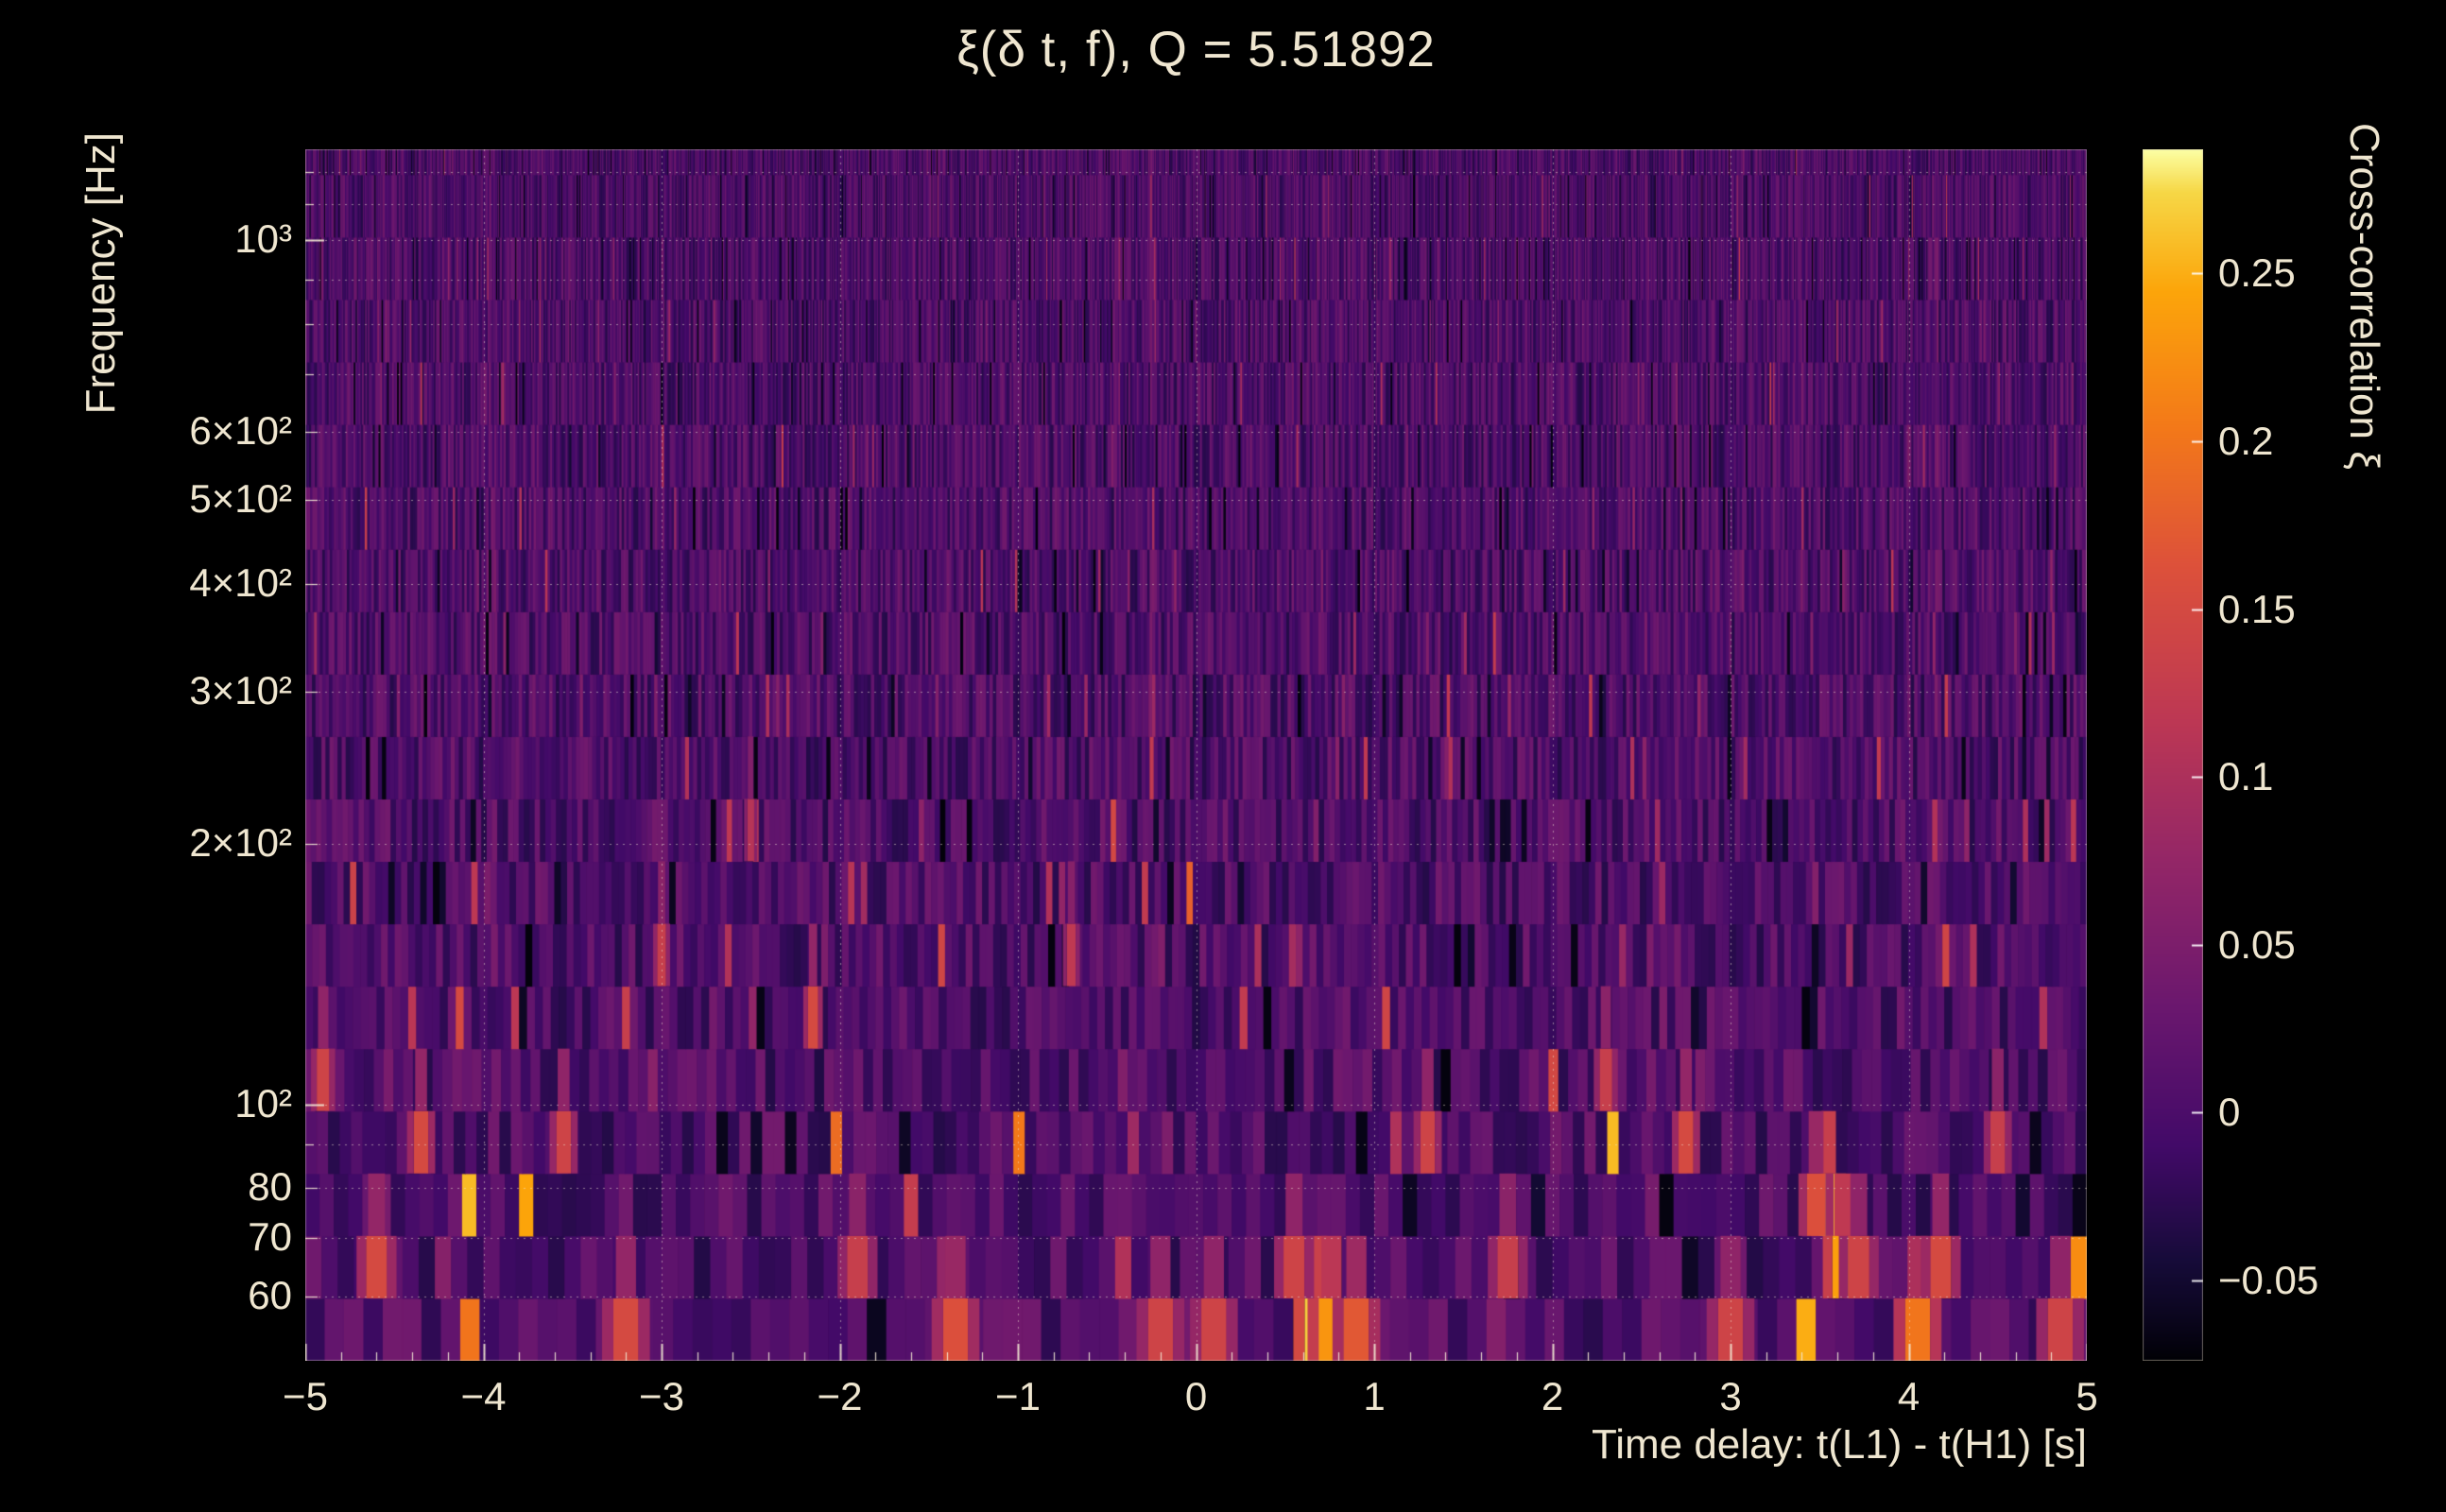 This screenshot has width=2446, height=1512. What do you see at coordinates (263, 239) in the screenshot?
I see `y-tick-label: 10³` at bounding box center [263, 239].